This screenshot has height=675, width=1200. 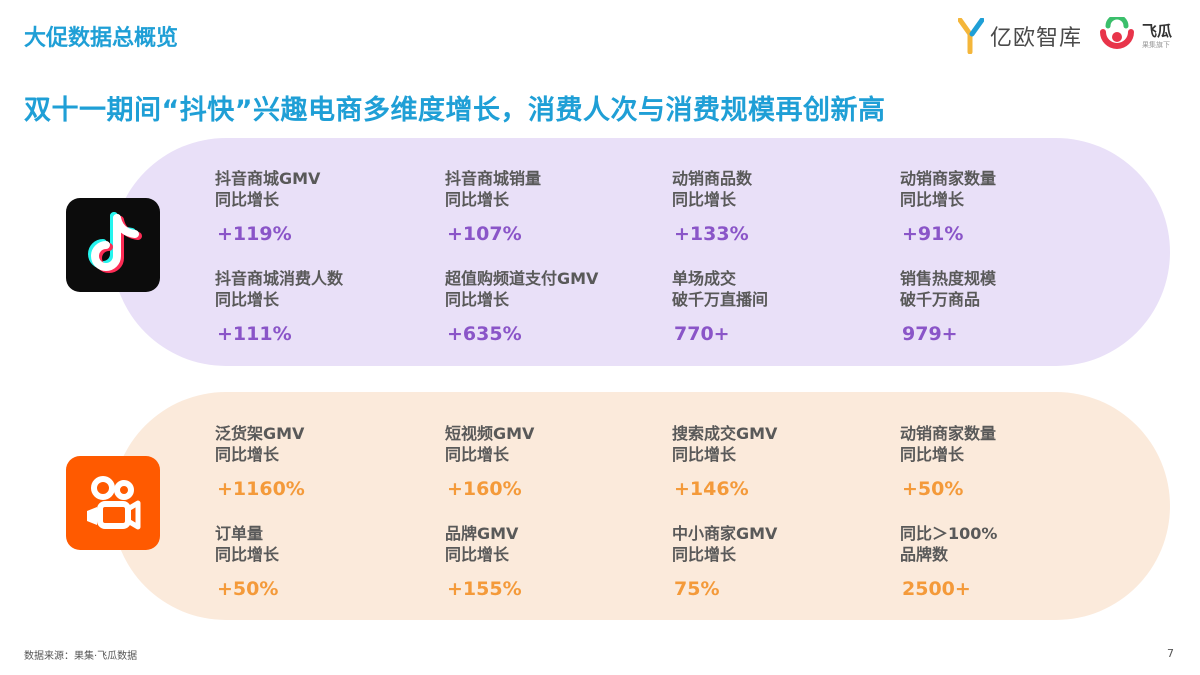 I want to click on stat-label: 短视频GMV, so click(x=490, y=433).